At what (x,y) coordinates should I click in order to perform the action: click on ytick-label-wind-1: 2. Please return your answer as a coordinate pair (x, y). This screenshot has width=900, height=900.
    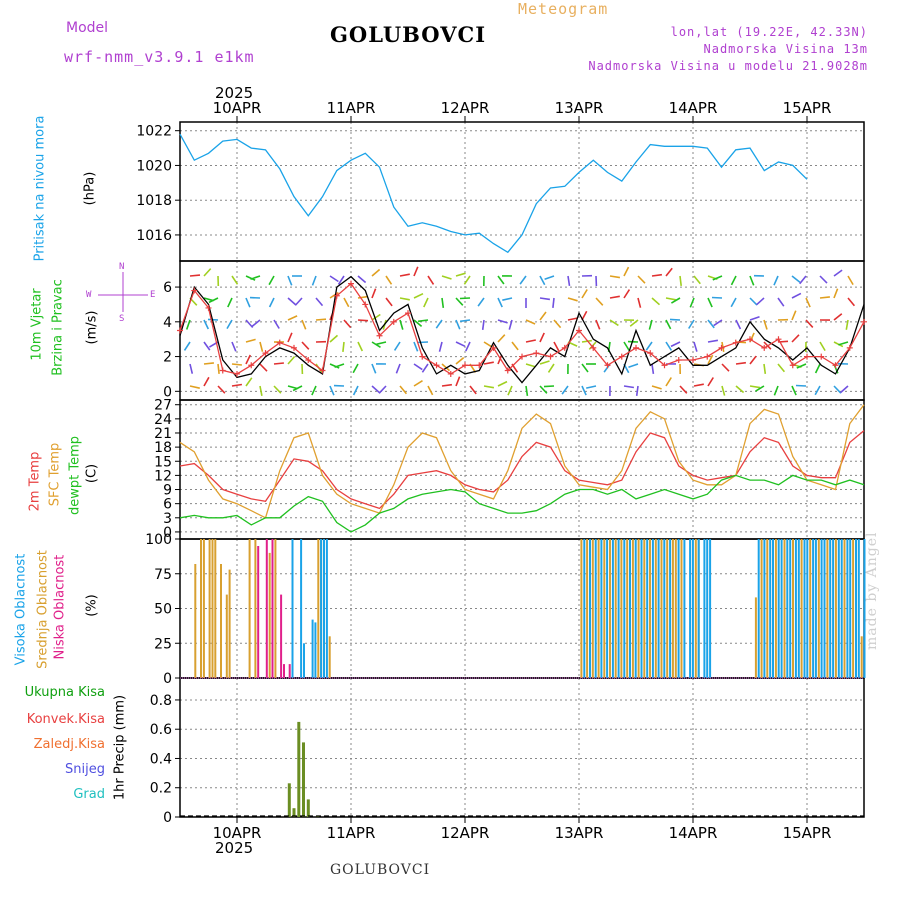
    Looking at the image, I should click on (167, 358).